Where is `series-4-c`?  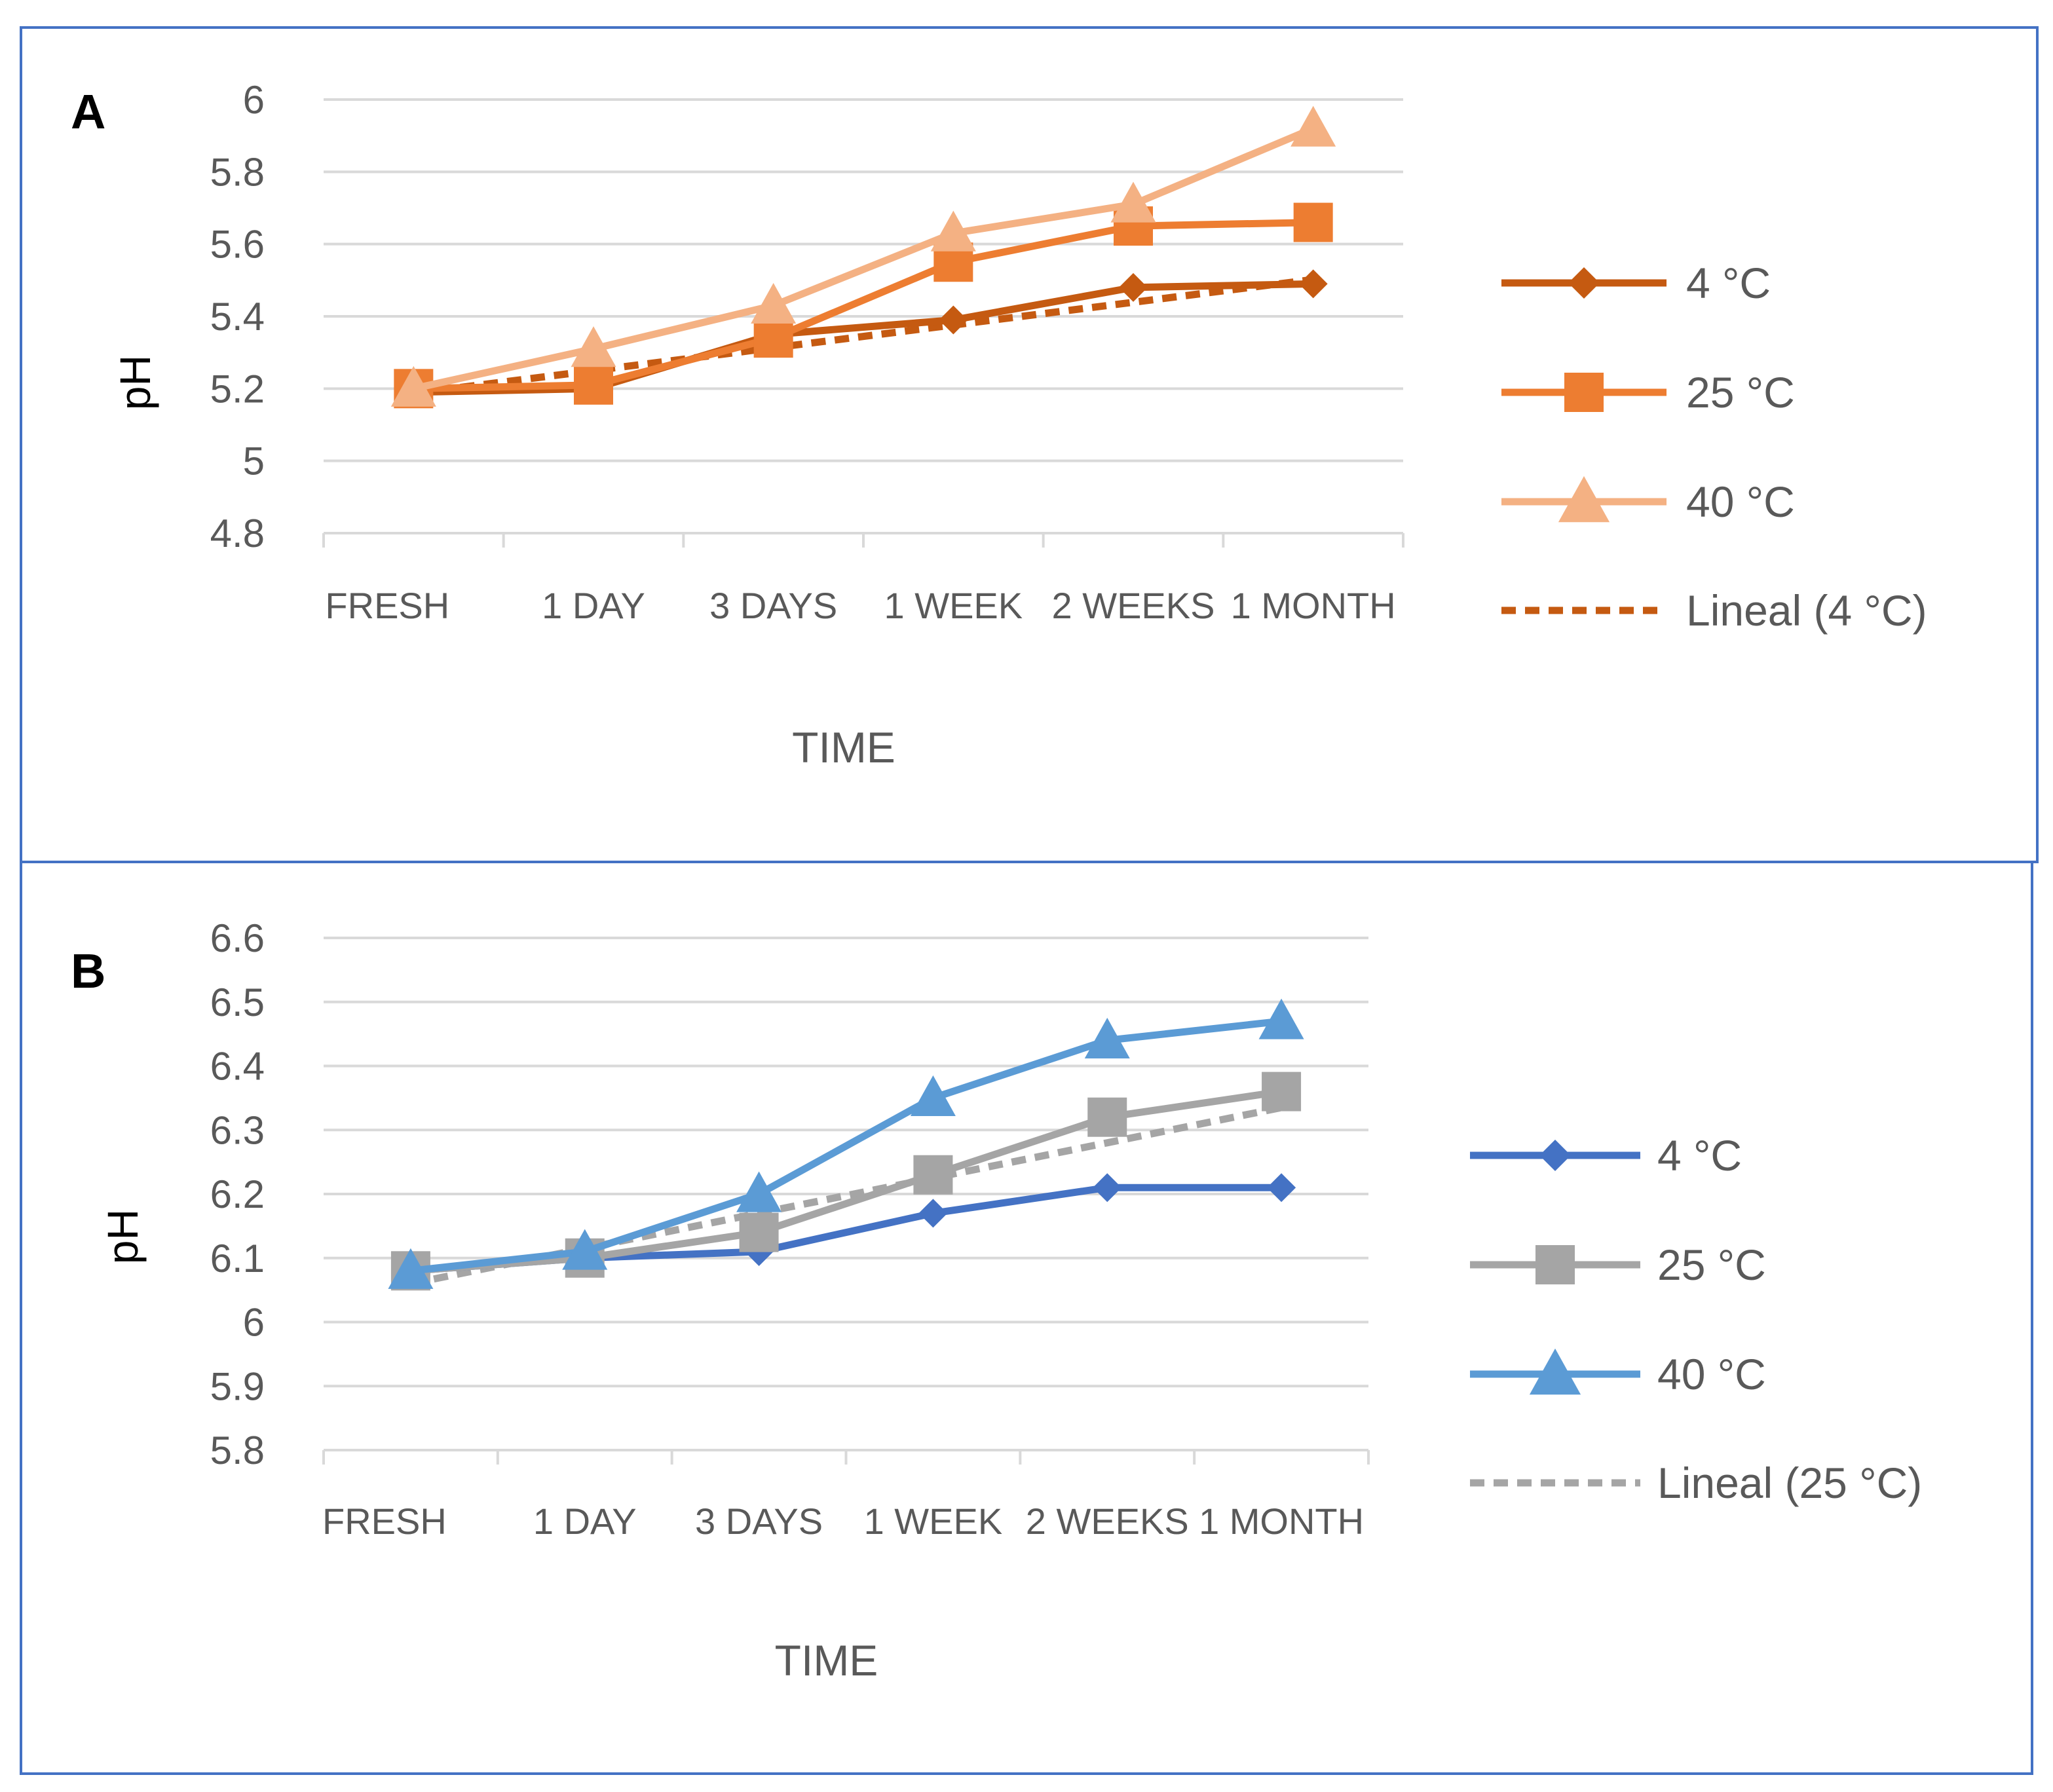 series-4-c is located at coordinates (846, 1229).